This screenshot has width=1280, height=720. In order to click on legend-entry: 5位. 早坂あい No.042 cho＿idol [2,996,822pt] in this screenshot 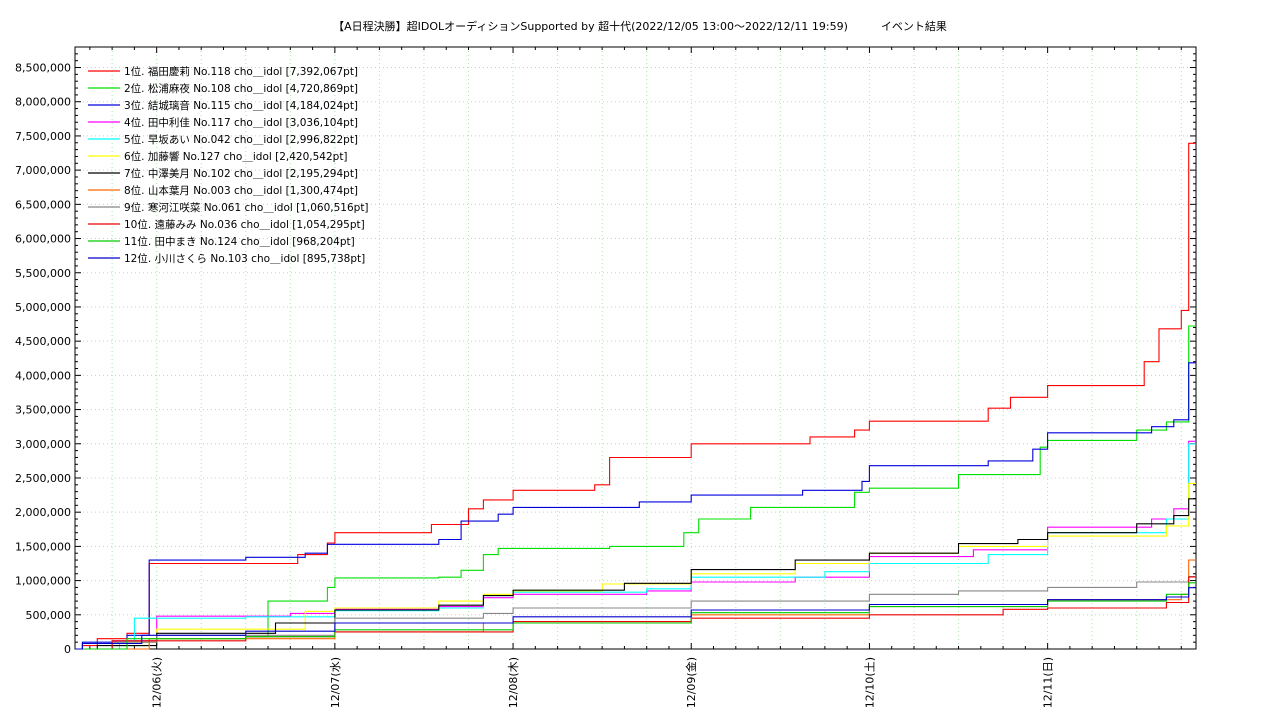, I will do `click(241, 139)`.